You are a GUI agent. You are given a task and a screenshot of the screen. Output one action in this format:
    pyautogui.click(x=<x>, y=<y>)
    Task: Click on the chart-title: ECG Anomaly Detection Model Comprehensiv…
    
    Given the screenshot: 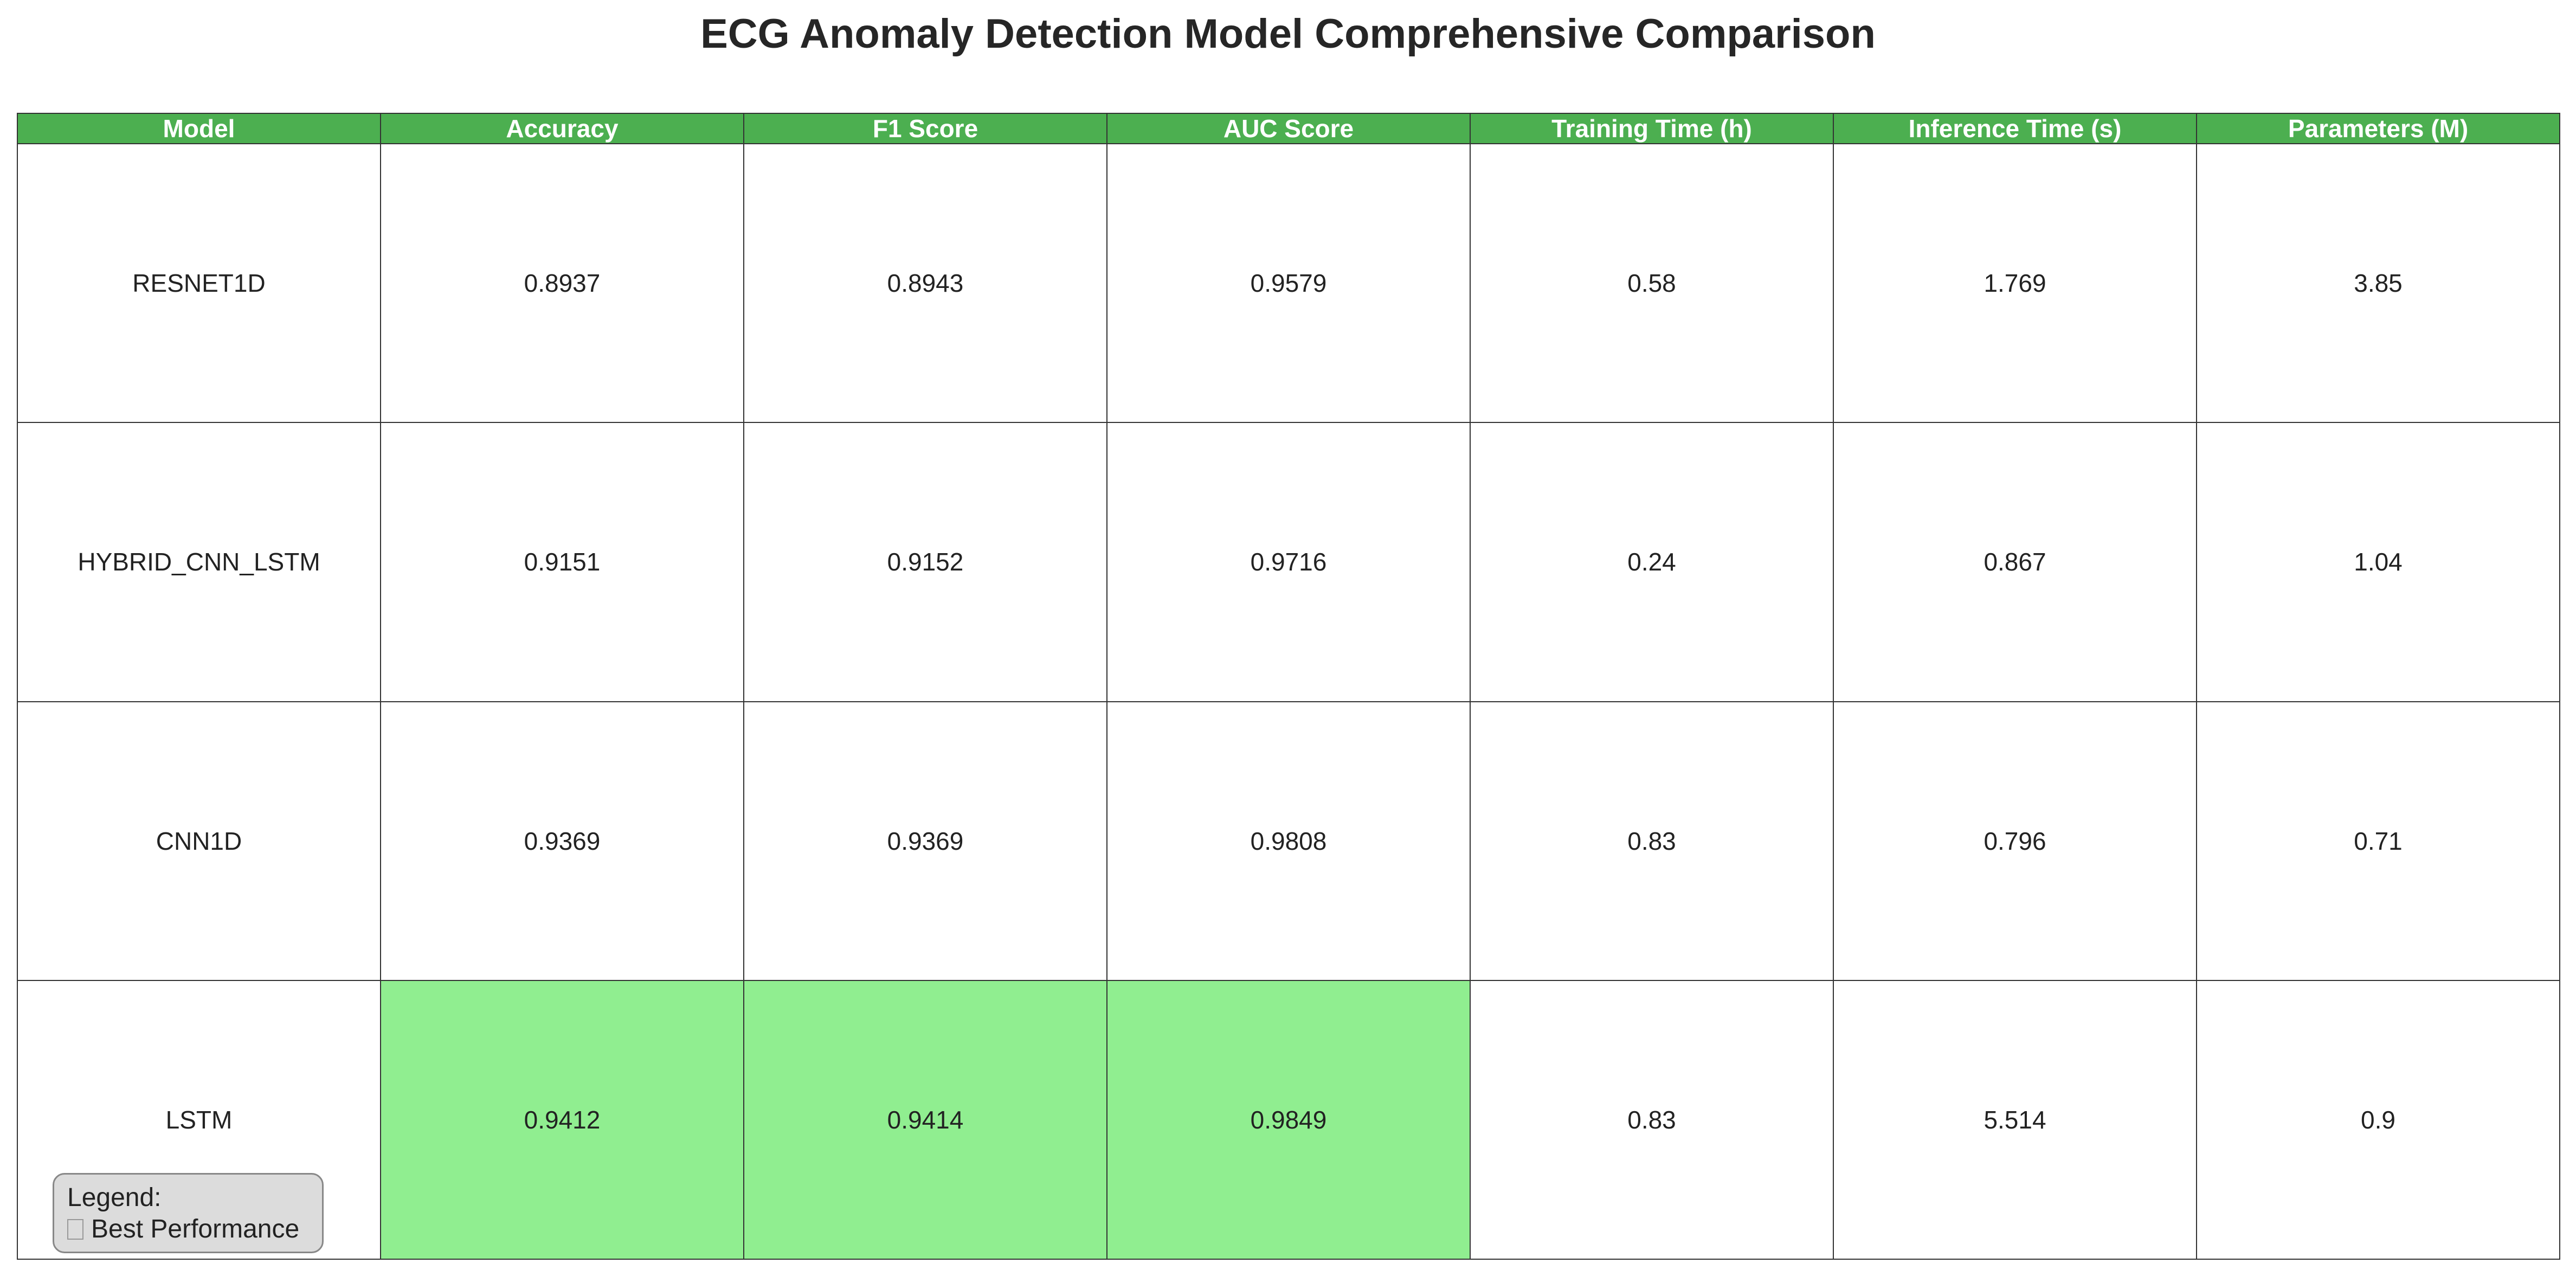 What is the action you would take?
    pyautogui.click(x=1288, y=34)
    